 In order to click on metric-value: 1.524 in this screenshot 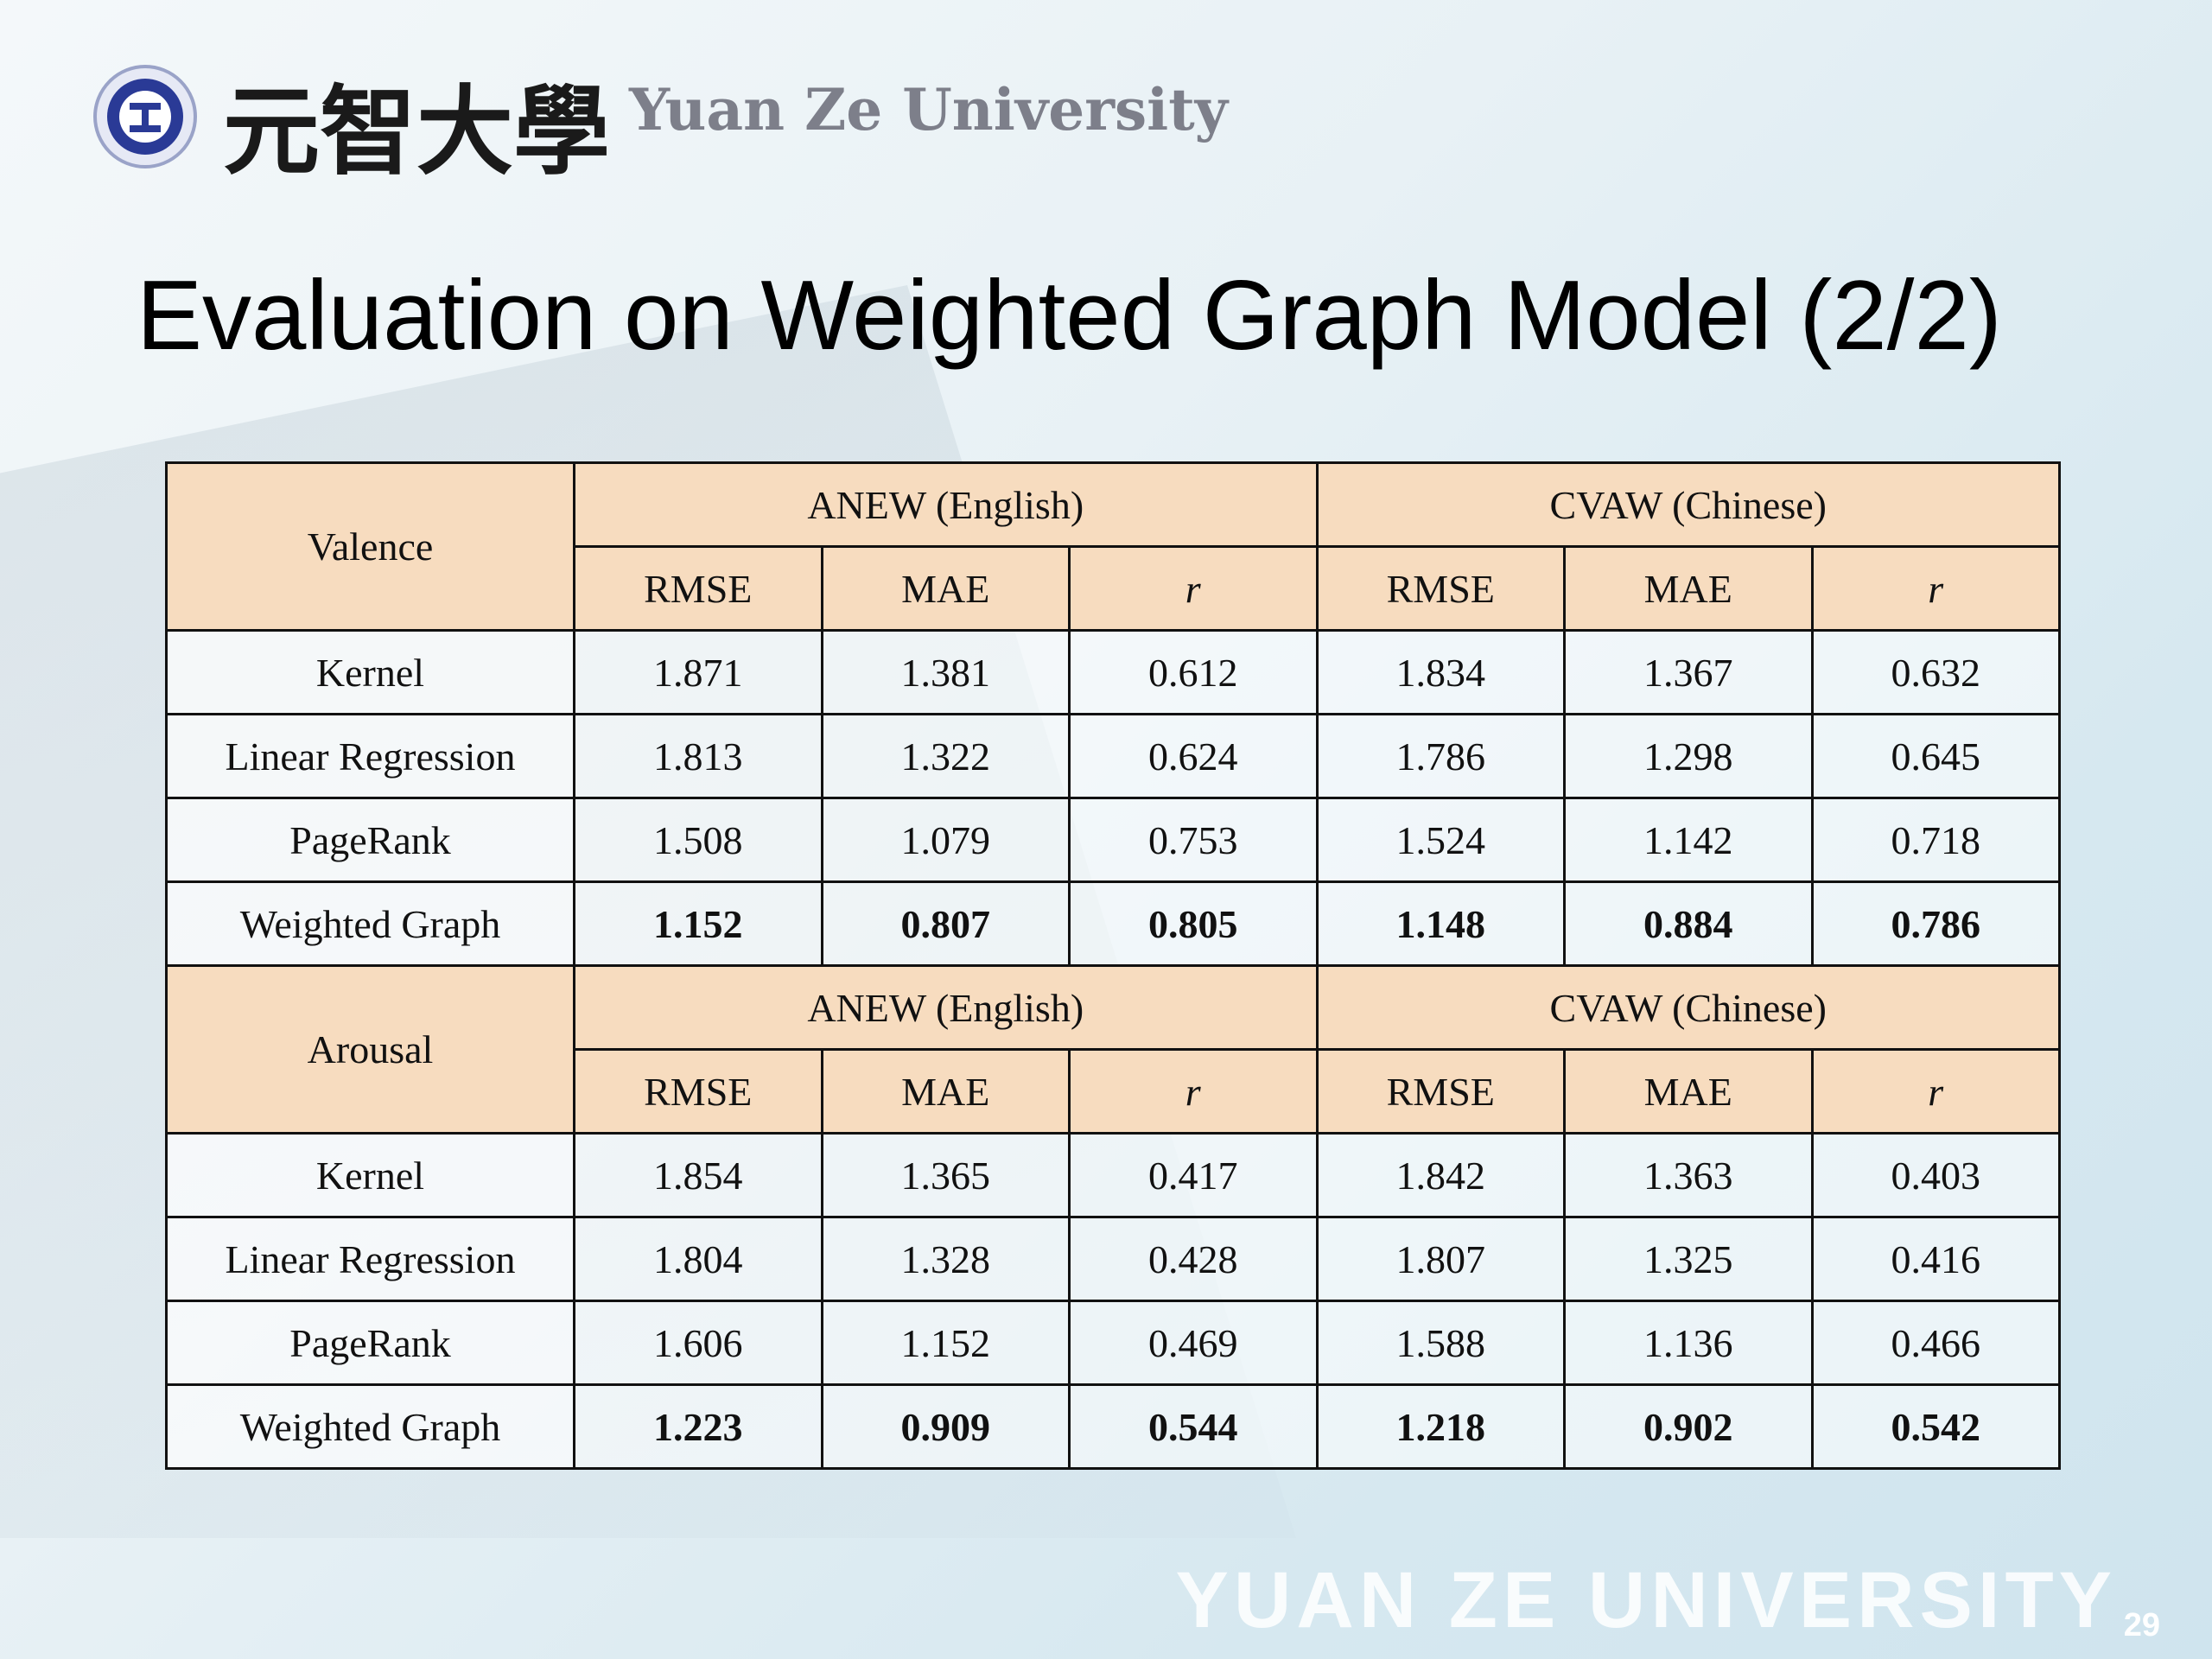, I will do `click(1440, 840)`.